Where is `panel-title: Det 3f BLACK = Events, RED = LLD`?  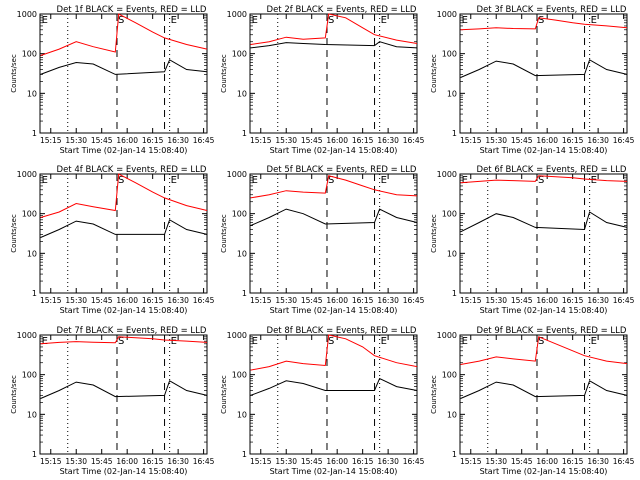 panel-title: Det 3f BLACK = Events, RED = LLD is located at coordinates (552, 10).